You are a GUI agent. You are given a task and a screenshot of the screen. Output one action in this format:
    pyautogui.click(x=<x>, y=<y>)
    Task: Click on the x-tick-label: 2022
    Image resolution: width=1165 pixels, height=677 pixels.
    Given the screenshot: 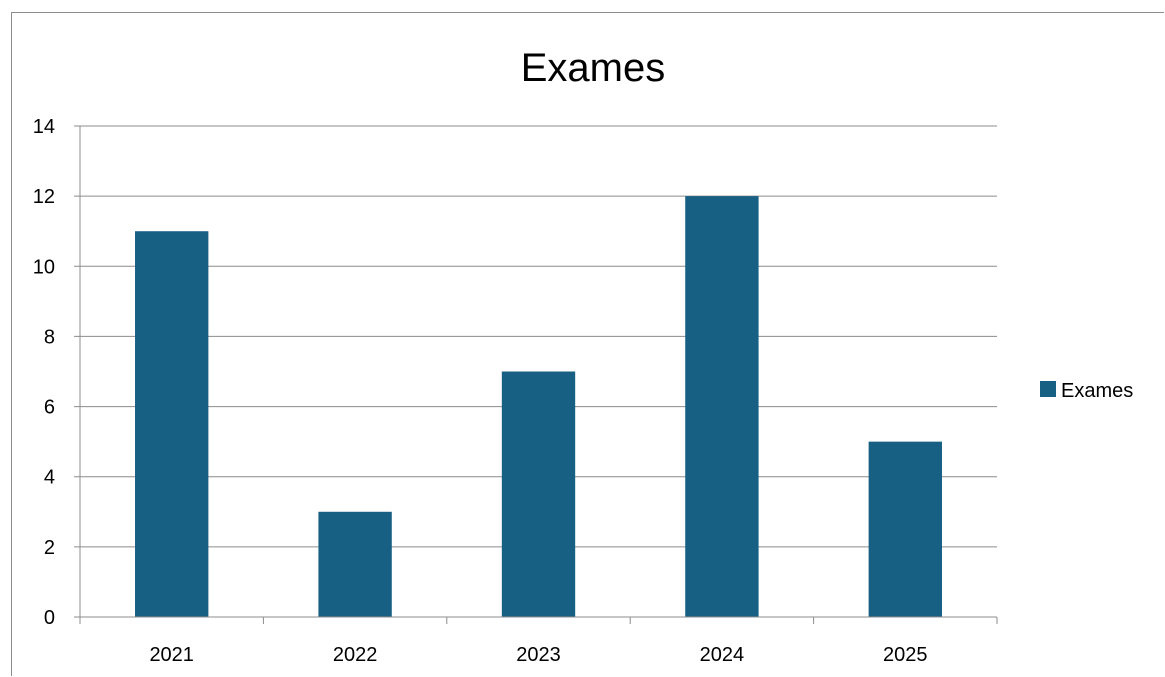 What is the action you would take?
    pyautogui.click(x=355, y=655)
    